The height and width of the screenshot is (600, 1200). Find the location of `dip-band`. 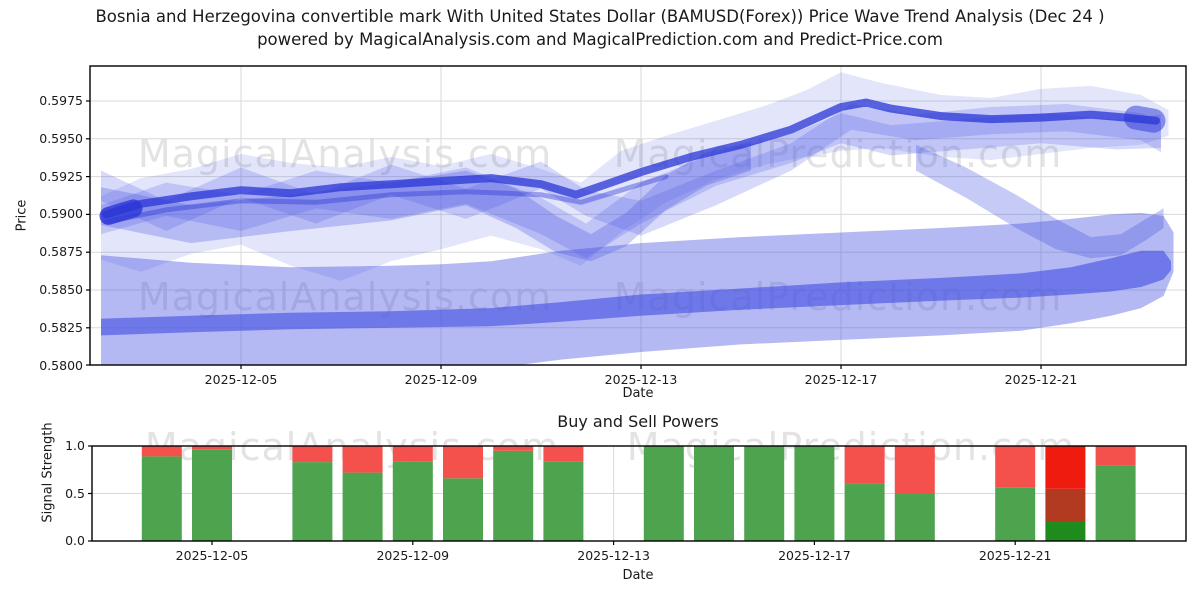

dip-band is located at coordinates (426, 201).